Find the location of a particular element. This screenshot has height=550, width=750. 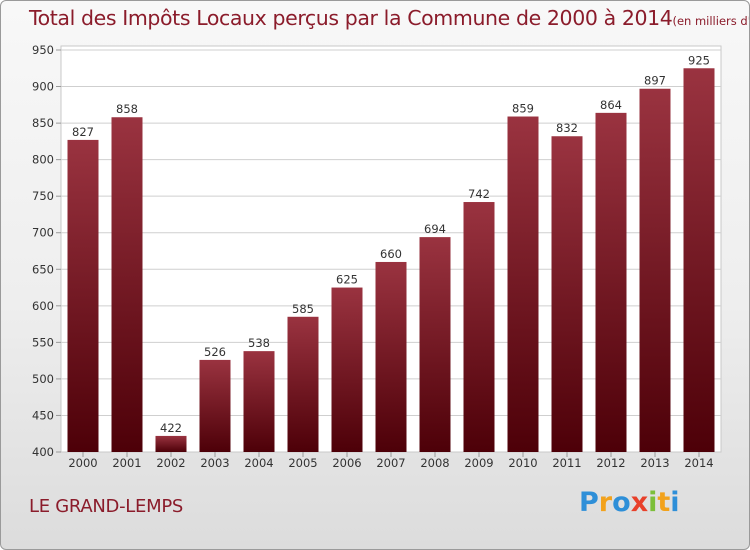

data-label: 827 is located at coordinates (83, 132).